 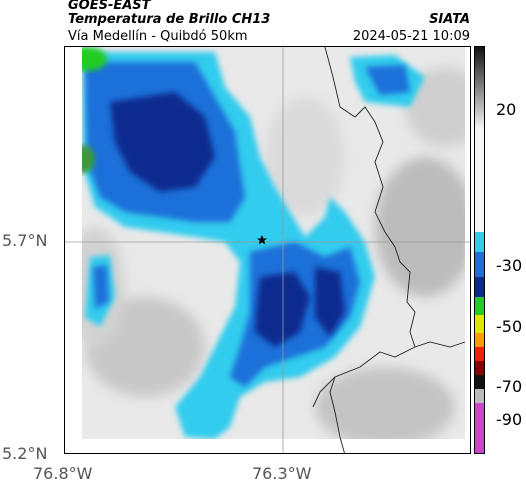 I want to click on route-subtitle: Vía Medellín - Quibdó 50km, so click(x=158, y=36).